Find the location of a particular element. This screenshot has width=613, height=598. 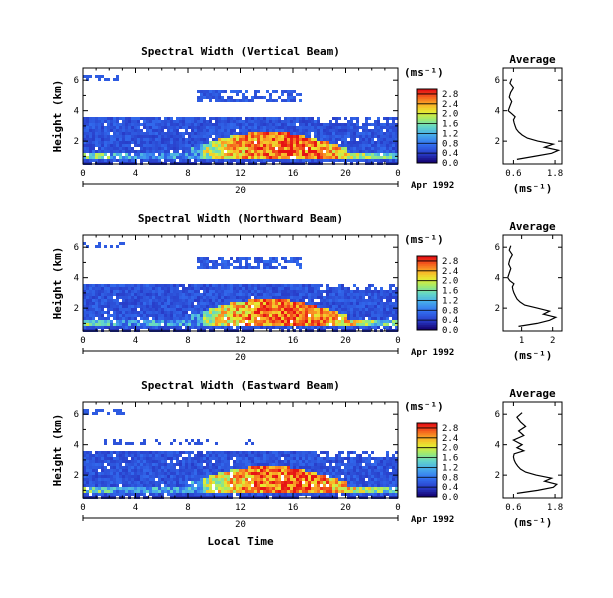

panel-title: Spectral Width (Eastward Beam) is located at coordinates (240, 385).